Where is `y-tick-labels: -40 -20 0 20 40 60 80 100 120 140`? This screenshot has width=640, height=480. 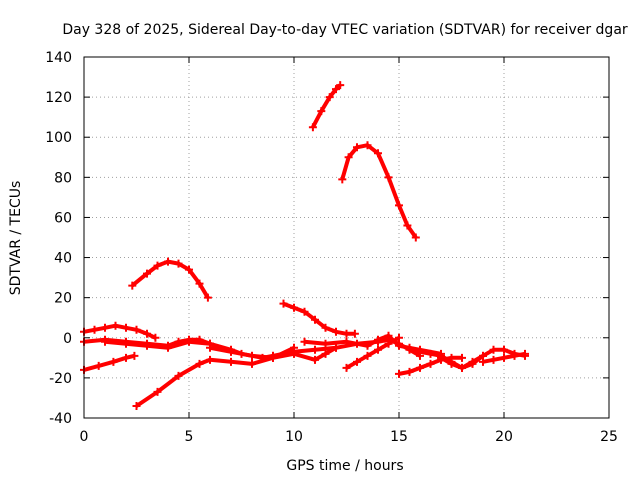
y-tick-labels: -40 -20 0 20 40 60 80 100 120 140 is located at coordinates (58, 238).